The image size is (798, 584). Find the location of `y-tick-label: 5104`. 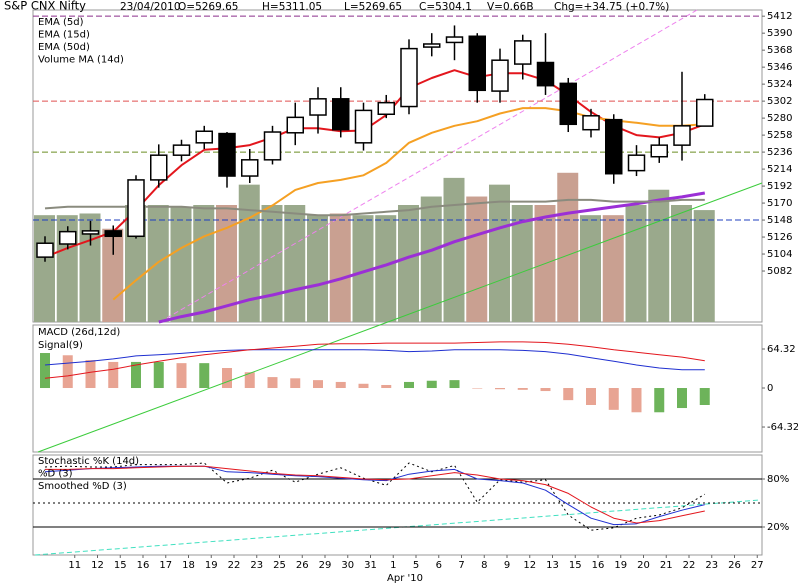

y-tick-label: 5104 is located at coordinates (779, 254).